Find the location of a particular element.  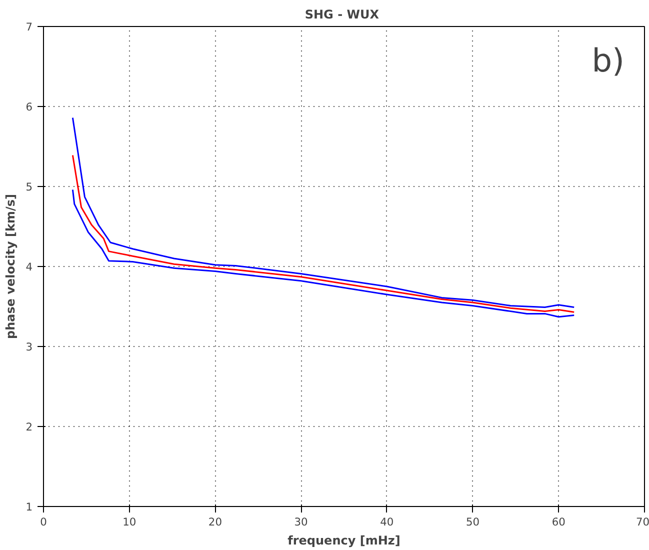

y-tick-label: 4 is located at coordinates (29, 267).